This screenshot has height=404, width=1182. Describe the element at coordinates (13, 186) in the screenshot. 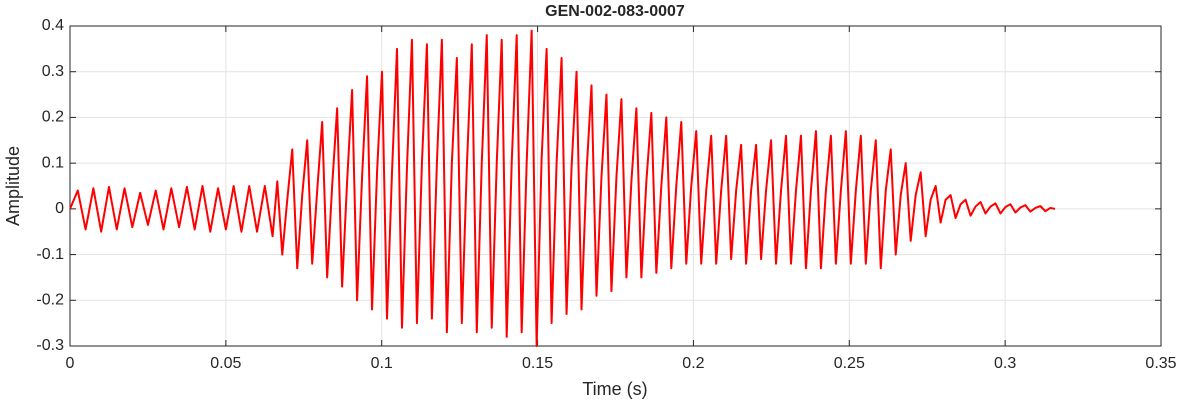

I see `y-axis-label: Amplitude` at that location.